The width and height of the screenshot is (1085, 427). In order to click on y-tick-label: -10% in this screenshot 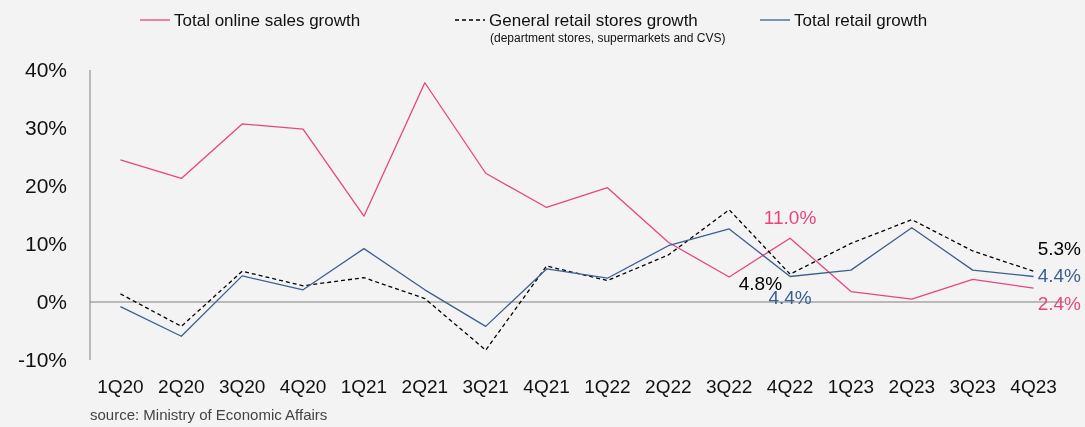, I will do `click(42, 360)`.